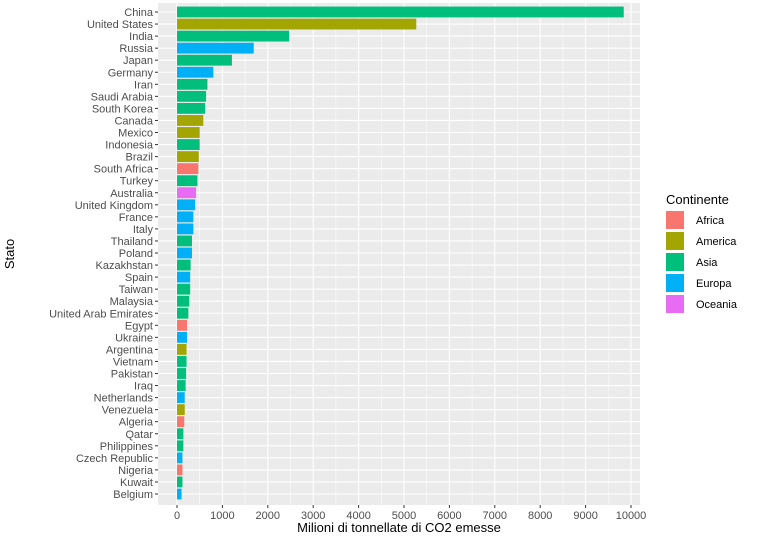  I want to click on y-tick-label: Thailand, so click(132, 242).